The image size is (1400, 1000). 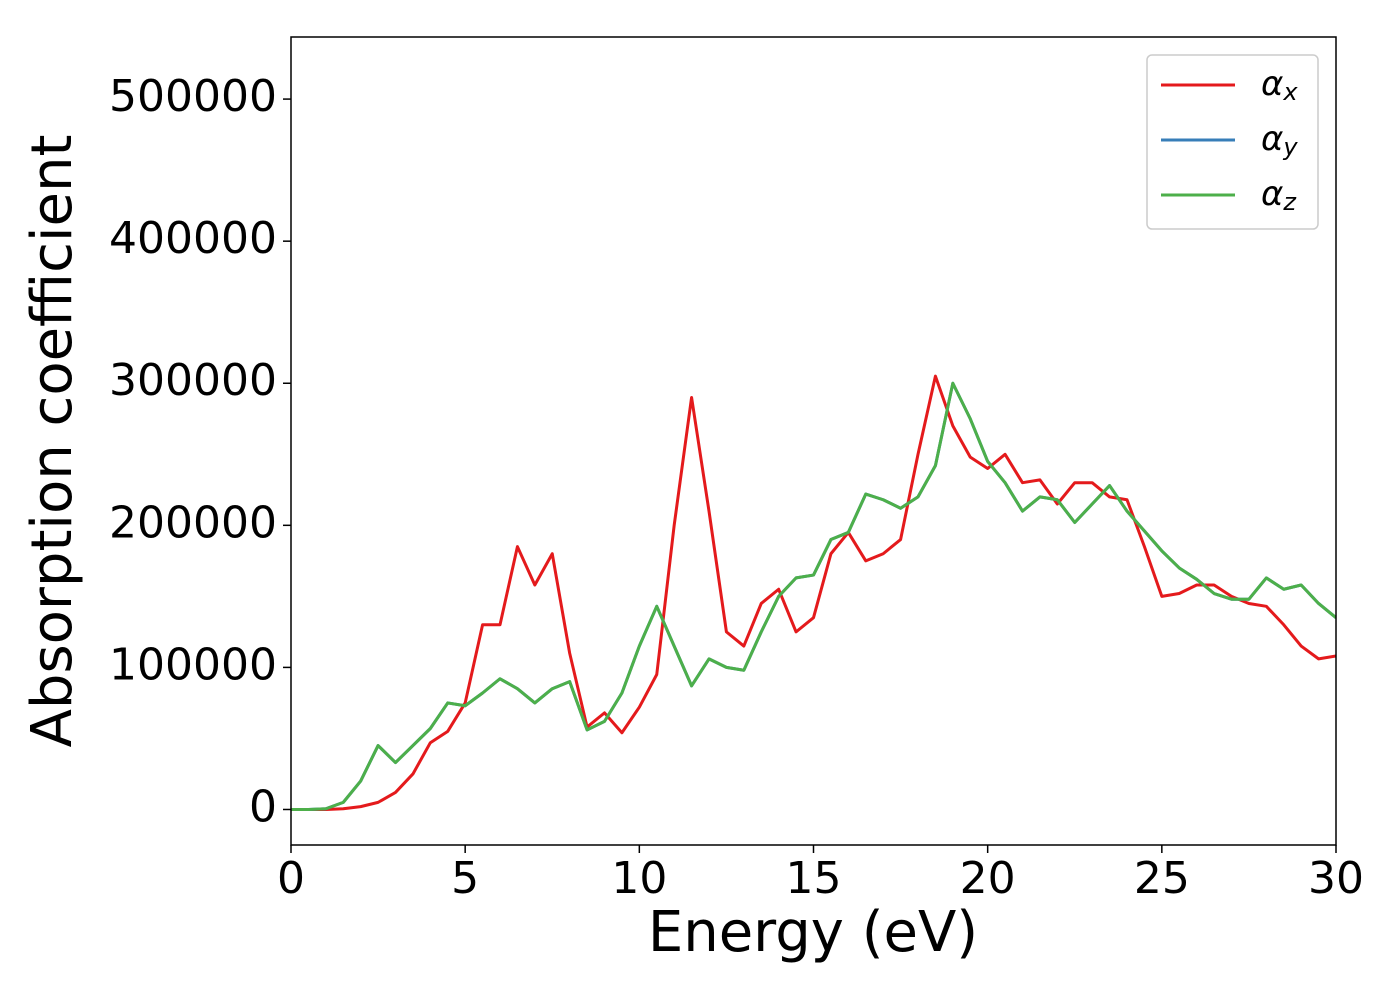 I want to click on legend-label: αx, so click(x=1279, y=85).